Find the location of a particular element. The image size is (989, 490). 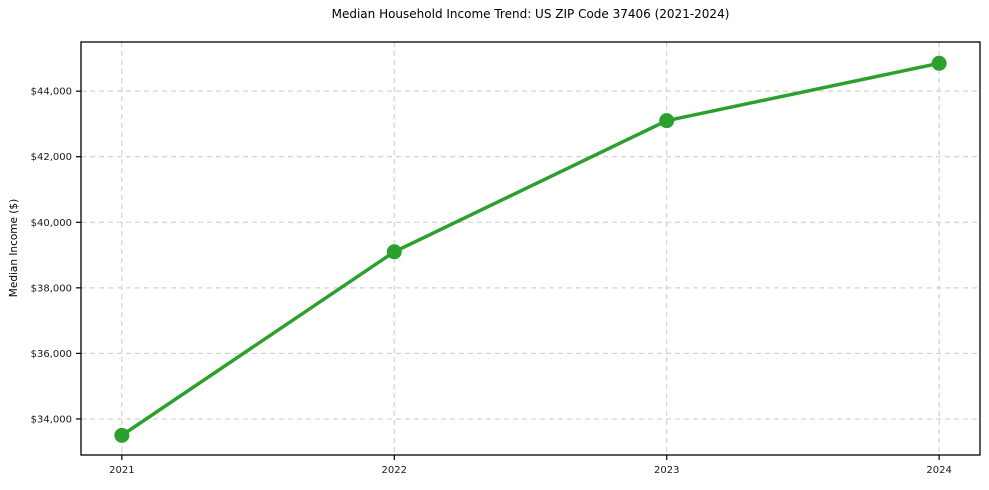

x-tick-label: 2021 is located at coordinates (121, 470).